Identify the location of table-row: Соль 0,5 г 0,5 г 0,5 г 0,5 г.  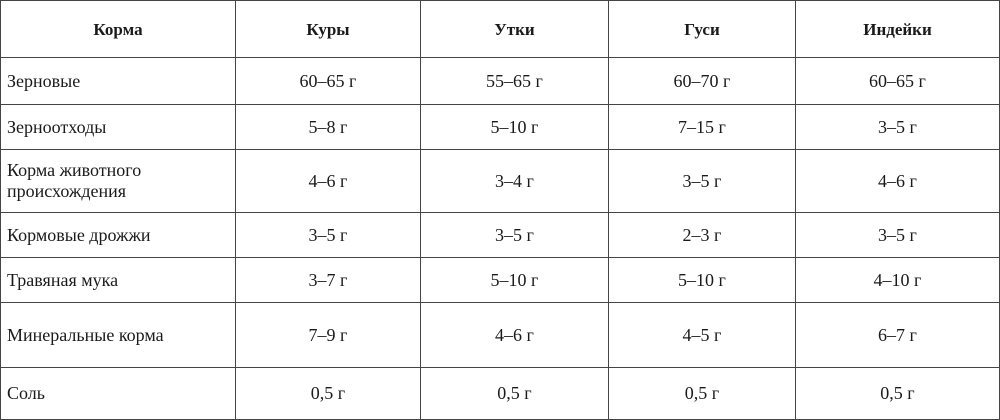
(500, 393).